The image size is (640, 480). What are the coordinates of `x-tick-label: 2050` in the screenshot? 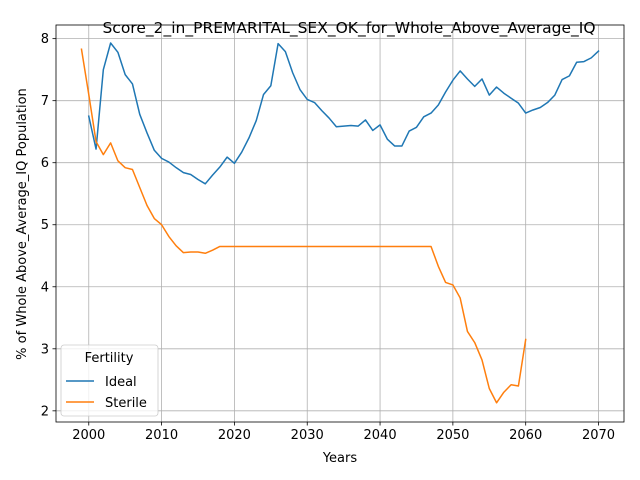 It's located at (452, 435).